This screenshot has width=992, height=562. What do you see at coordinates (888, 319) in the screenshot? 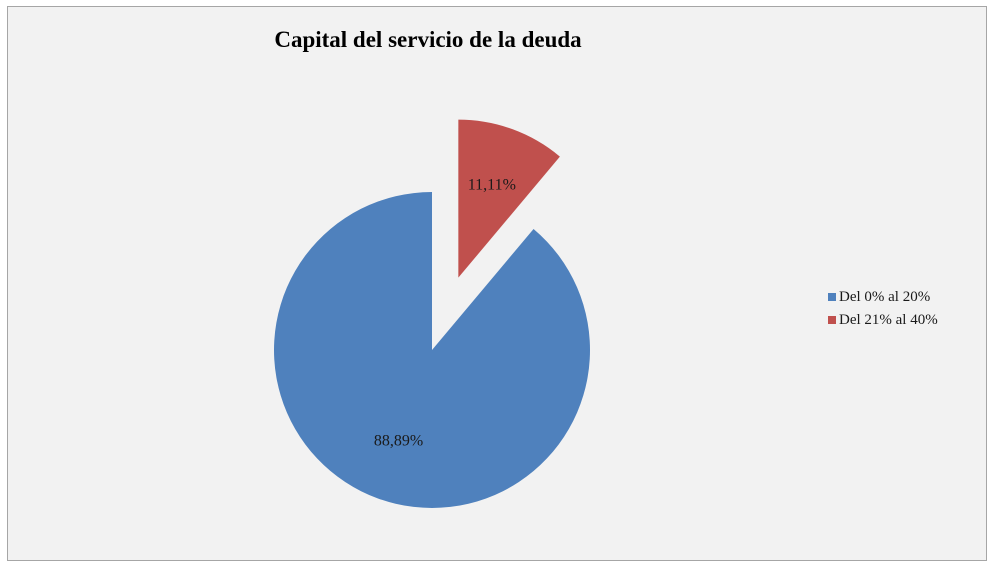
I see `legend-label-1: Del 21% al 40%` at bounding box center [888, 319].